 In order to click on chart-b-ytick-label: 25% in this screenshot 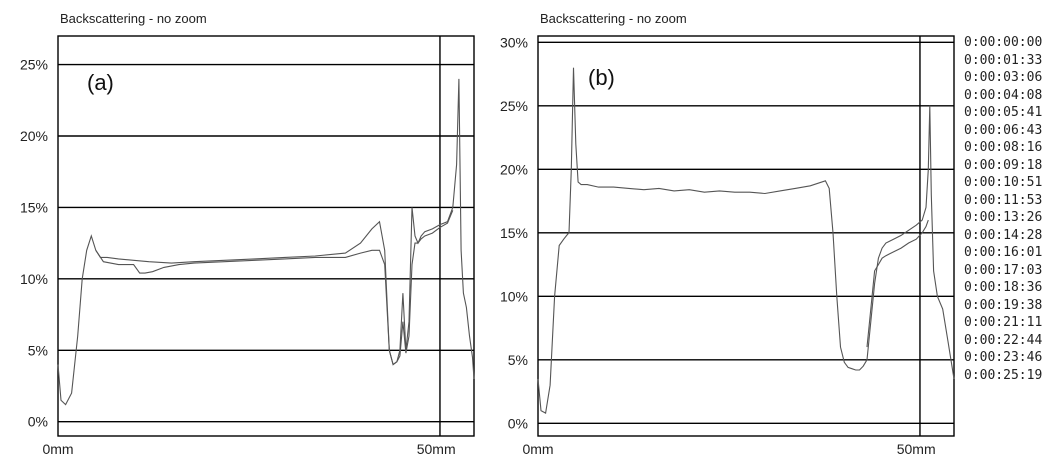, I will do `click(514, 106)`.